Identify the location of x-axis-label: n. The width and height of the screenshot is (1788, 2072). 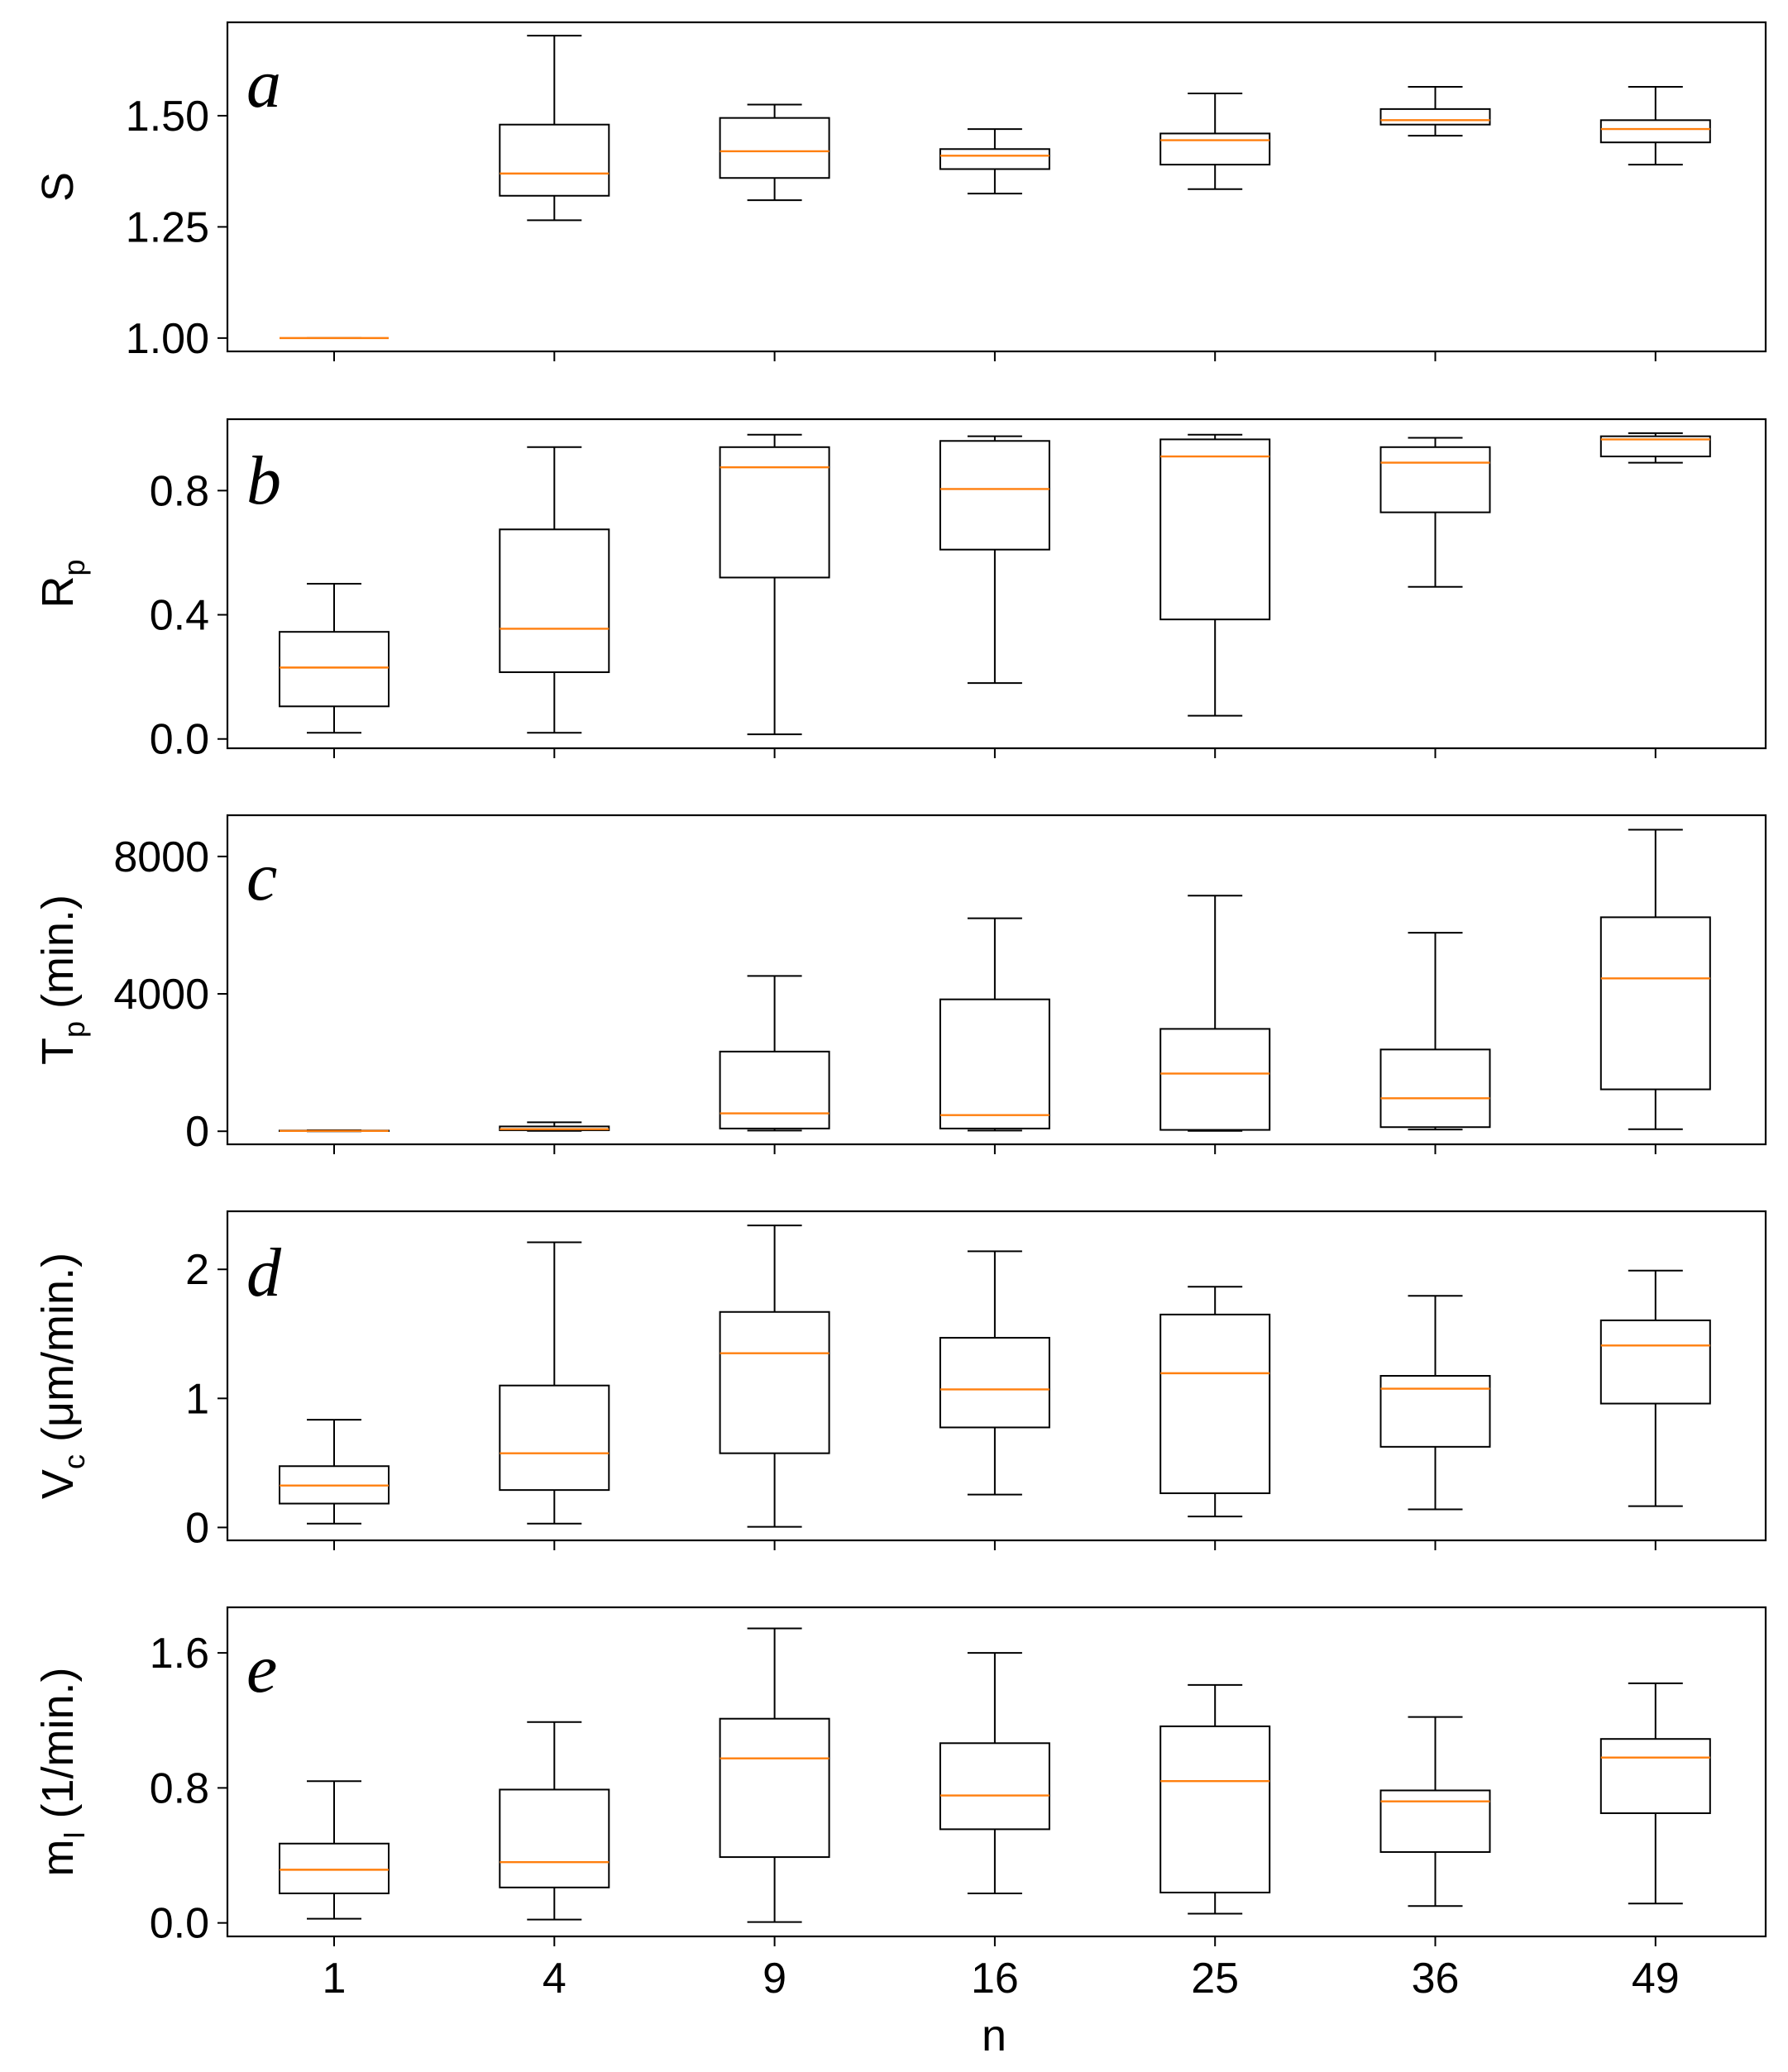
(994, 2035).